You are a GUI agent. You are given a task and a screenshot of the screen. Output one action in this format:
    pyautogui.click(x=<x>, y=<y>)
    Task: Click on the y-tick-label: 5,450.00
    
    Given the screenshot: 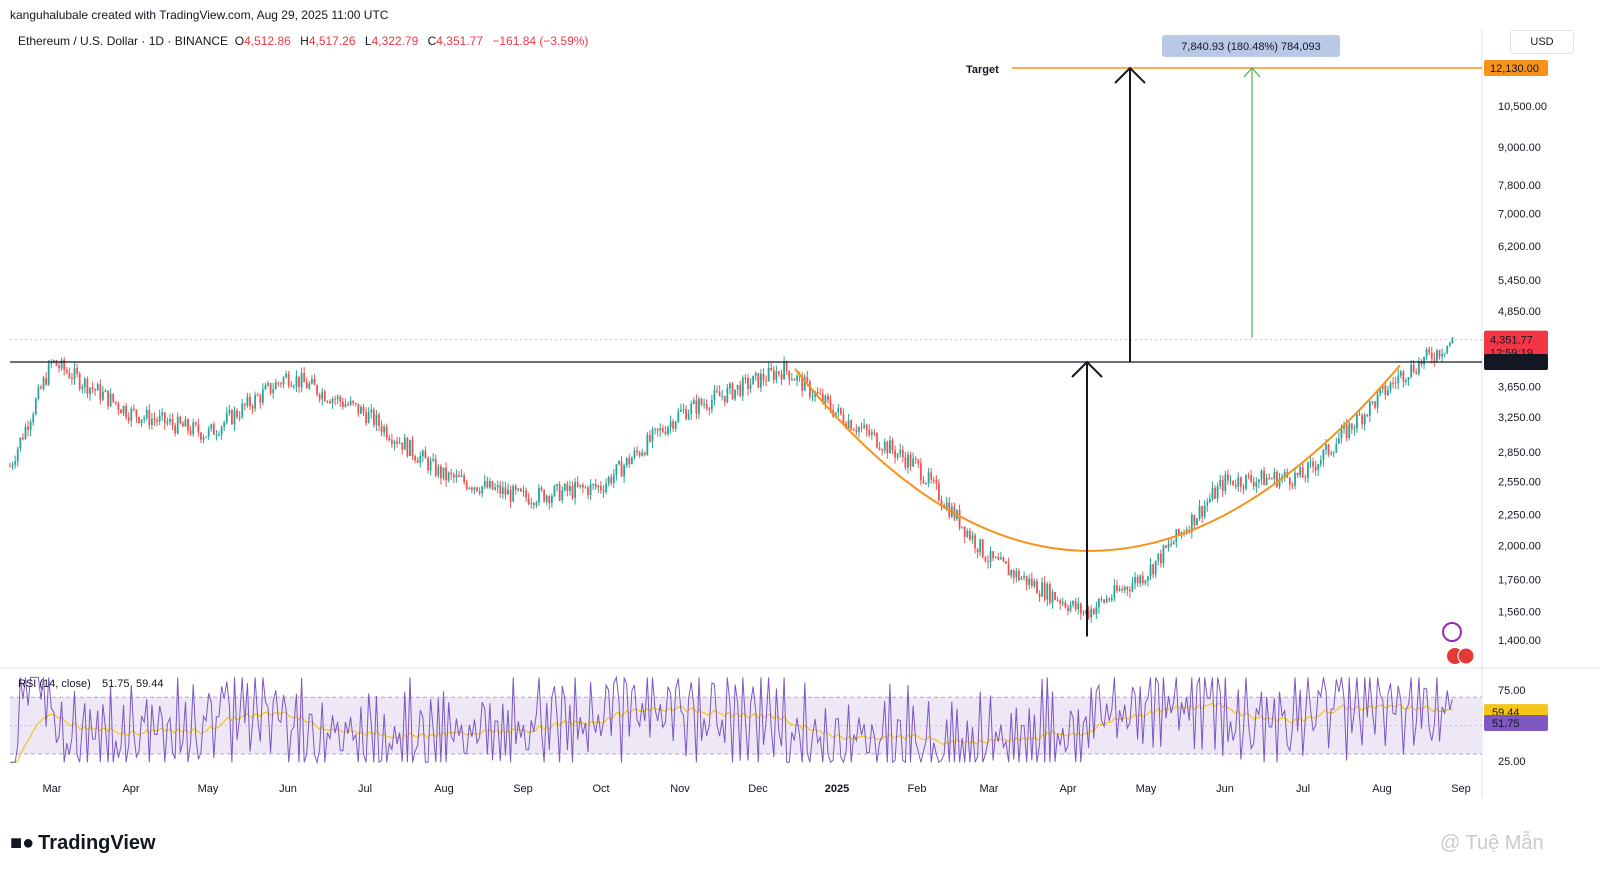 What is the action you would take?
    pyautogui.click(x=1519, y=281)
    